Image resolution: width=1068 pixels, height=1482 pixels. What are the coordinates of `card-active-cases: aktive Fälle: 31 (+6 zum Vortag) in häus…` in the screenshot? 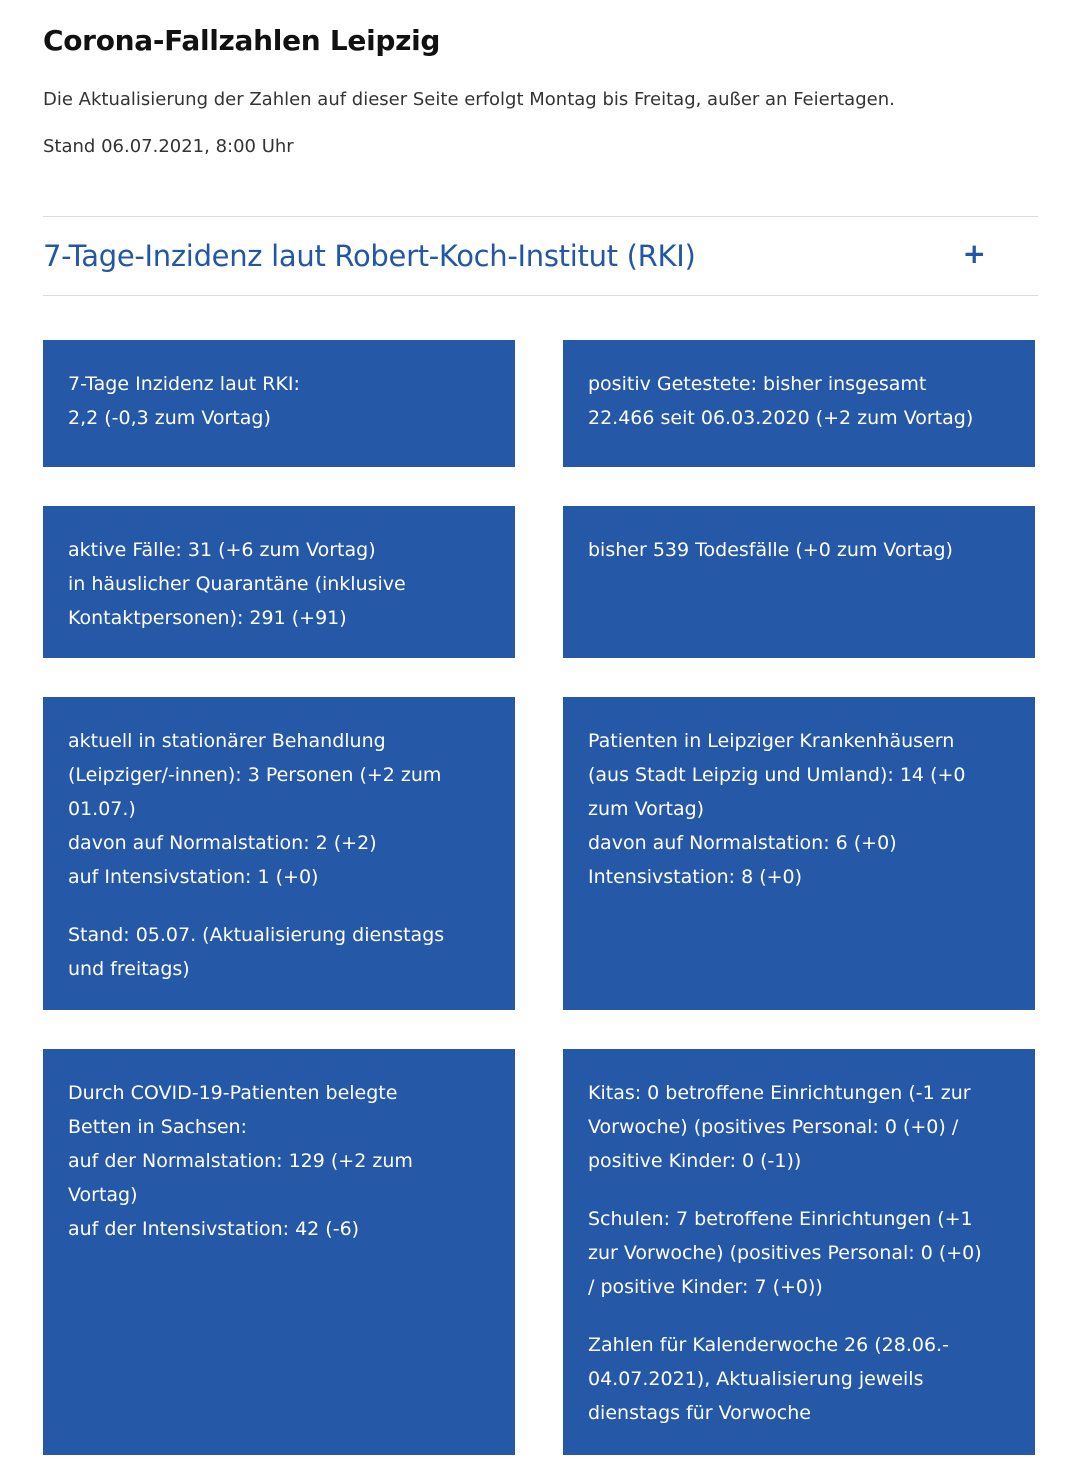 It's located at (279, 582).